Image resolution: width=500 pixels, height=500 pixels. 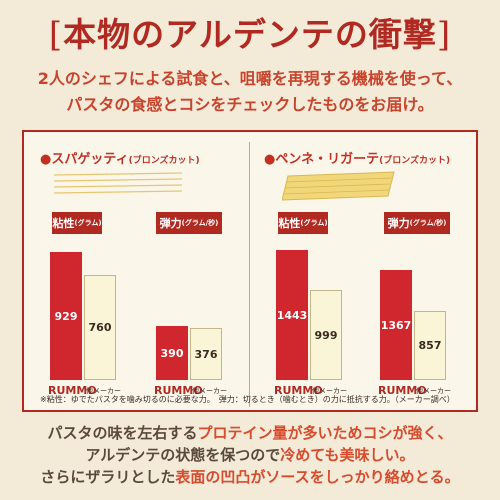 What do you see at coordinates (338, 186) in the screenshot?
I see `penne-image` at bounding box center [338, 186].